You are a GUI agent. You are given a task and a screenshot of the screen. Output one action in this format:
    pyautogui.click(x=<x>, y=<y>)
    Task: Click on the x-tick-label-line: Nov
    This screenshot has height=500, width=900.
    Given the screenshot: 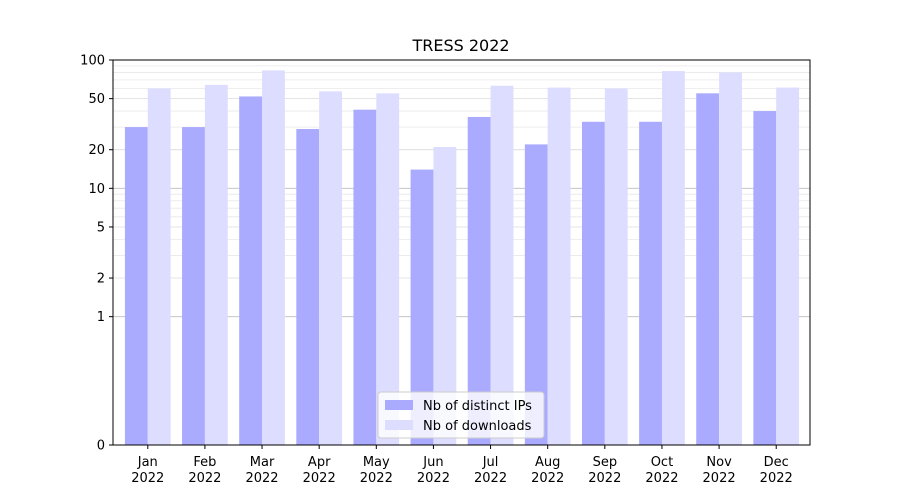 What is the action you would take?
    pyautogui.click(x=719, y=462)
    